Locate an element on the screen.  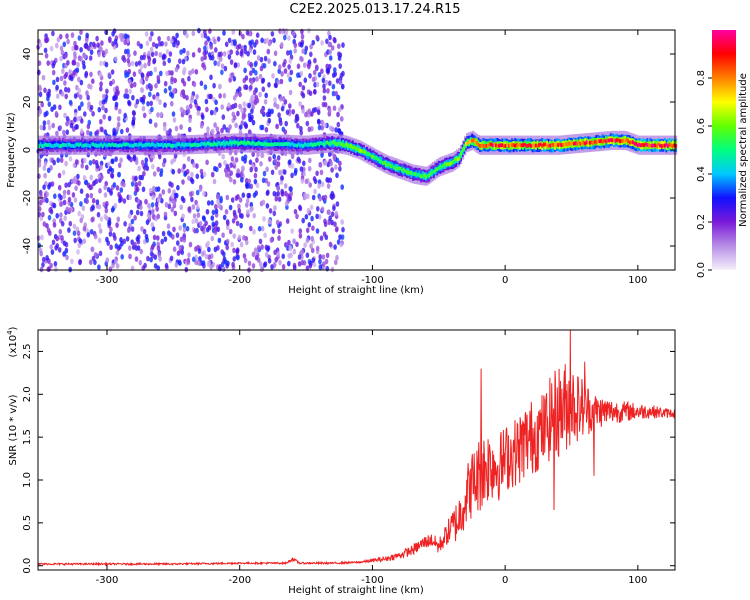
x-tick-label: -100 is located at coordinates (372, 580).